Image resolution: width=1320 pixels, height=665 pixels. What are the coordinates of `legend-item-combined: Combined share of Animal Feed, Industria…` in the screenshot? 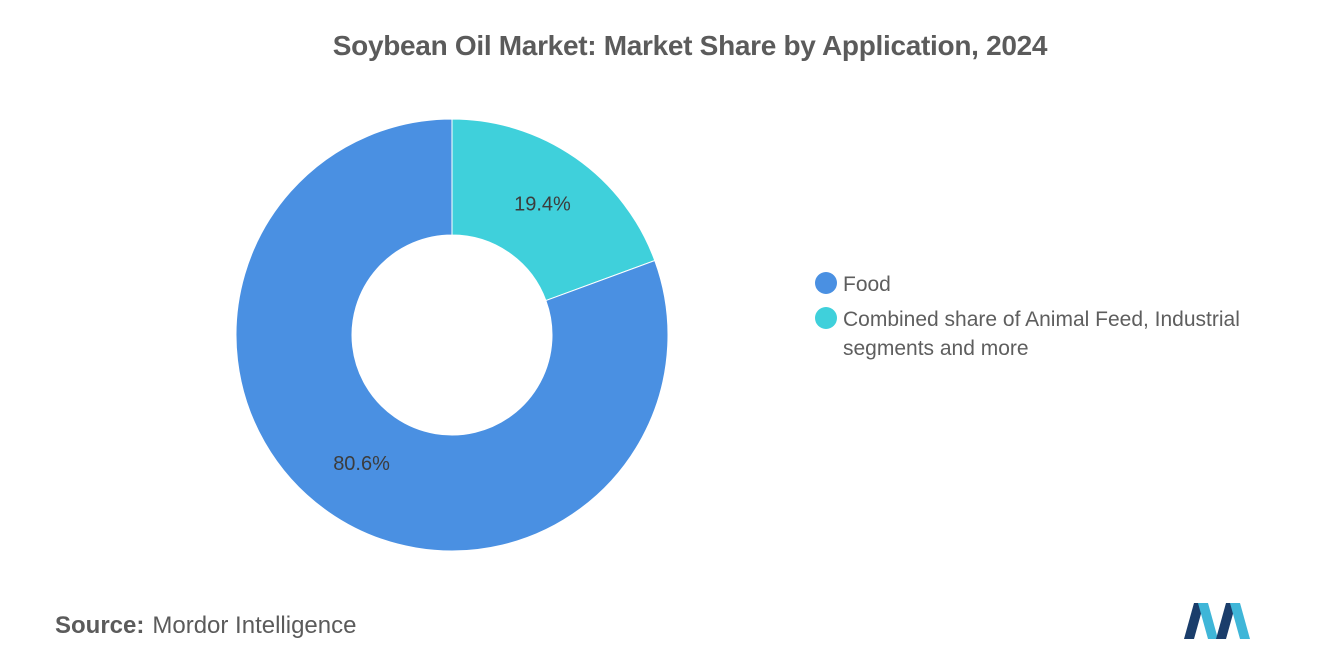 It's located at (1050, 334).